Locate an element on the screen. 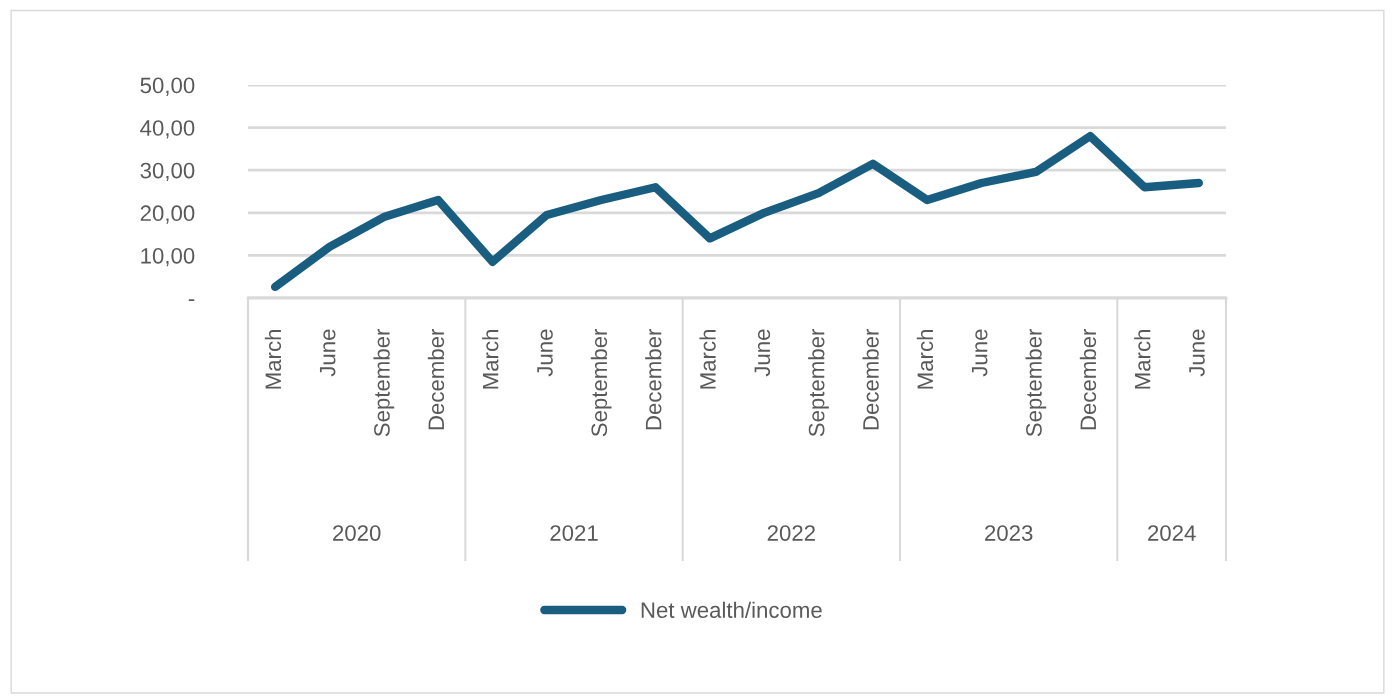 The width and height of the screenshot is (1395, 700). y-tick-label: 20,00 is located at coordinates (167, 214).